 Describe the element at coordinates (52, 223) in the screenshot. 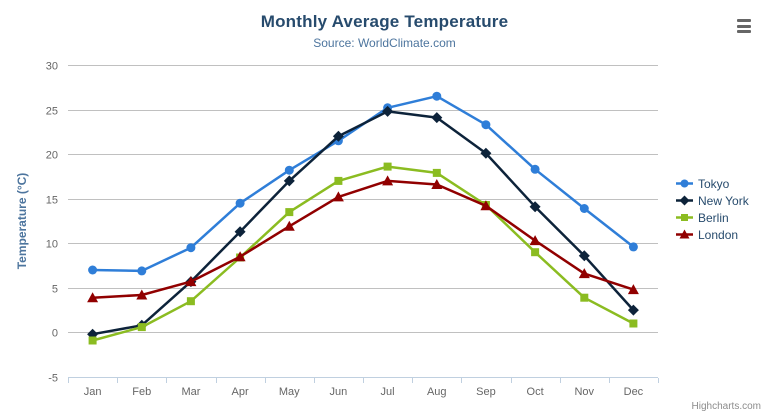

I see `y-axis-labels: -5 0 5 10 15 20 25 30` at that location.